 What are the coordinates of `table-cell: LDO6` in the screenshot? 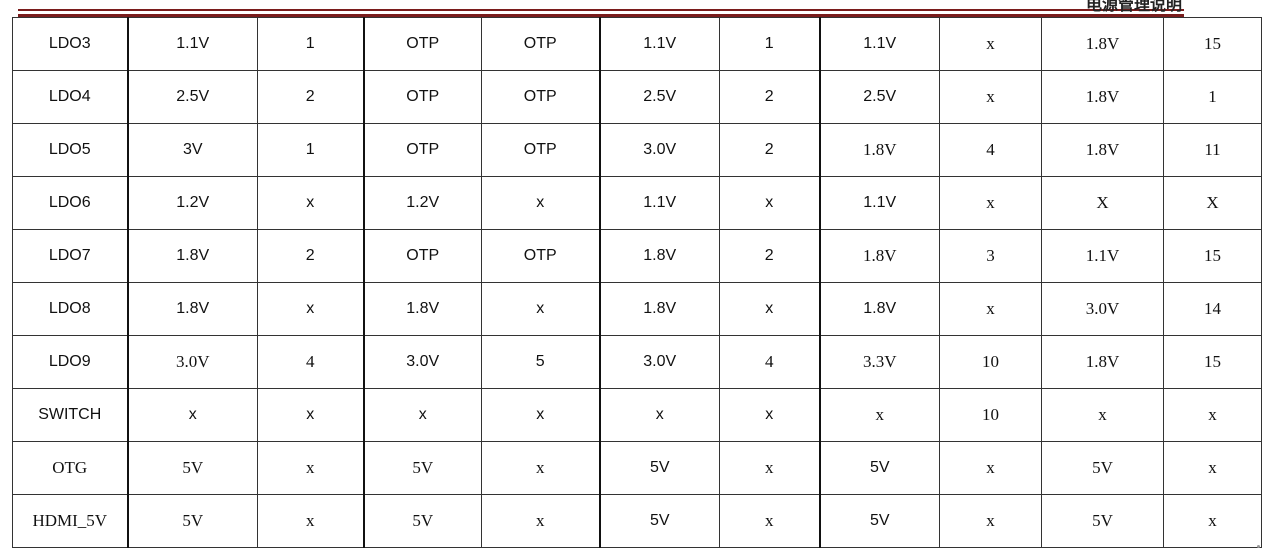 It's located at (70, 203).